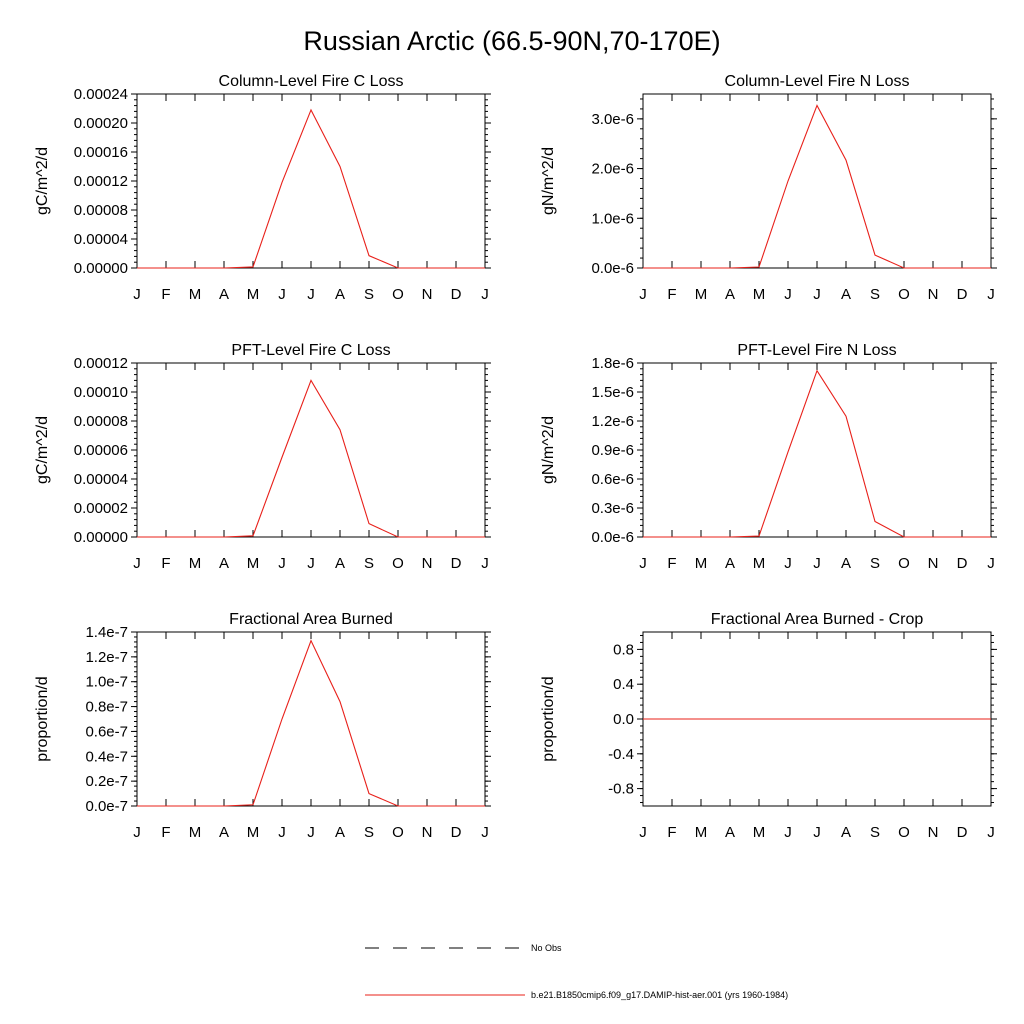  Describe the element at coordinates (310, 350) in the screenshot. I see `panel-title: PFT-Level Fire C Loss` at that location.